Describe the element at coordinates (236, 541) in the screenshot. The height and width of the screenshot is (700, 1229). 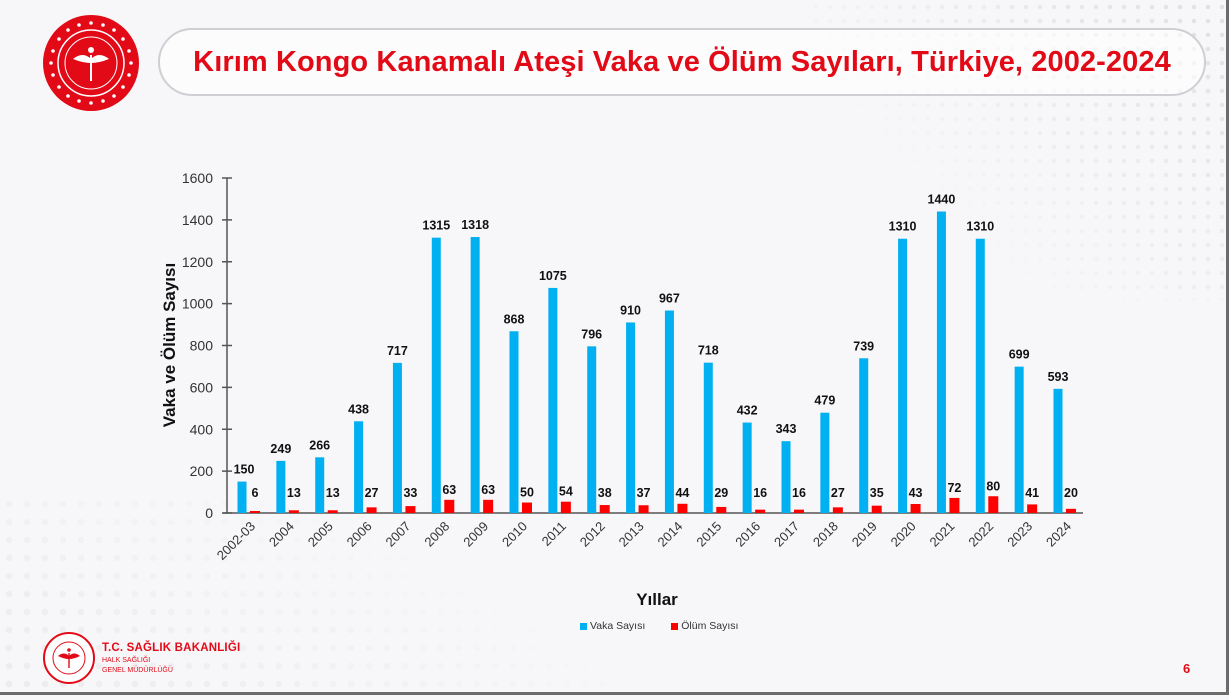
I see `x-tick-label: 2002-03` at that location.